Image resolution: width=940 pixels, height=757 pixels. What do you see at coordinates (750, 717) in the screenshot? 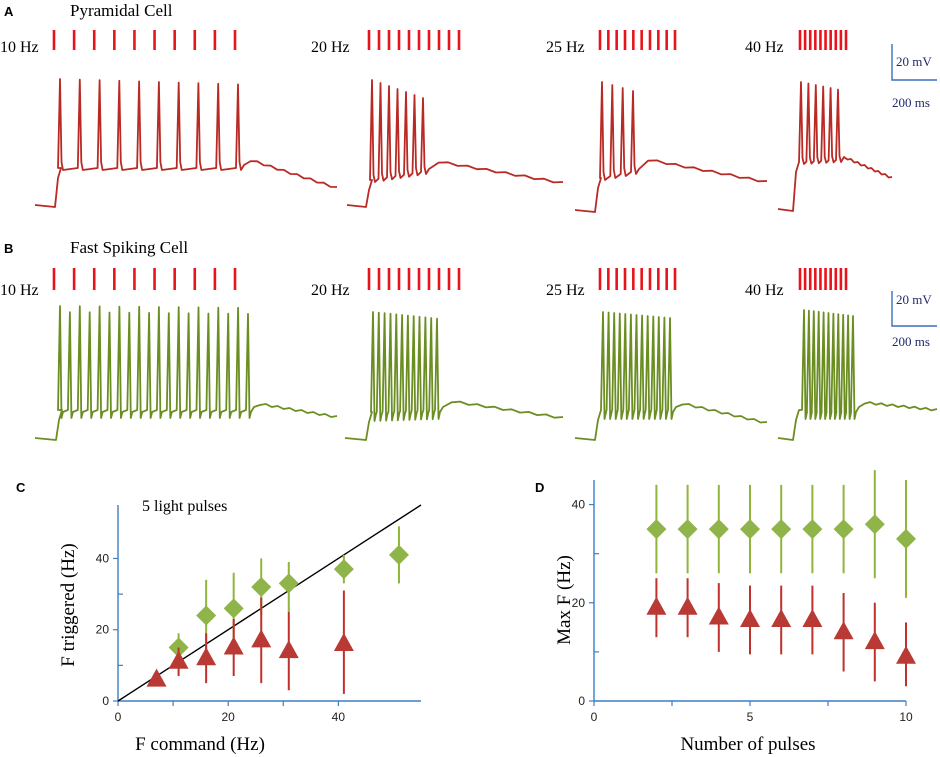
I see `x-tick-label: 5` at bounding box center [750, 717].